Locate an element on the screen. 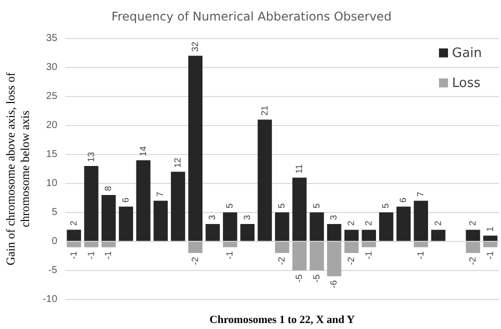 This screenshot has height=329, width=501. y-tick-label: 35 is located at coordinates (52, 38).